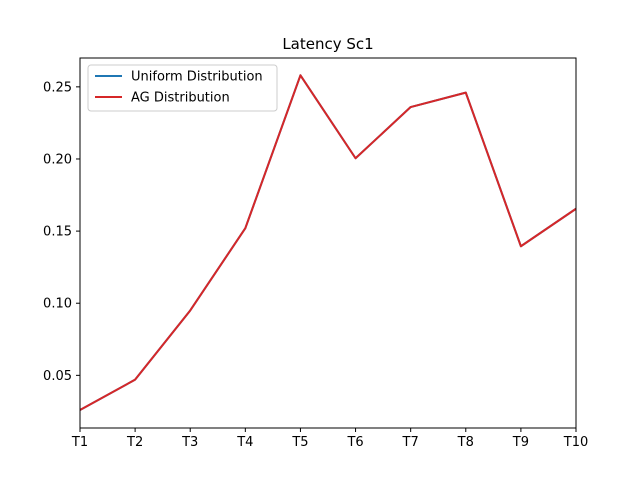 The height and width of the screenshot is (480, 640). Describe the element at coordinates (327, 44) in the screenshot. I see `chart-title: Latency Sc1` at that location.